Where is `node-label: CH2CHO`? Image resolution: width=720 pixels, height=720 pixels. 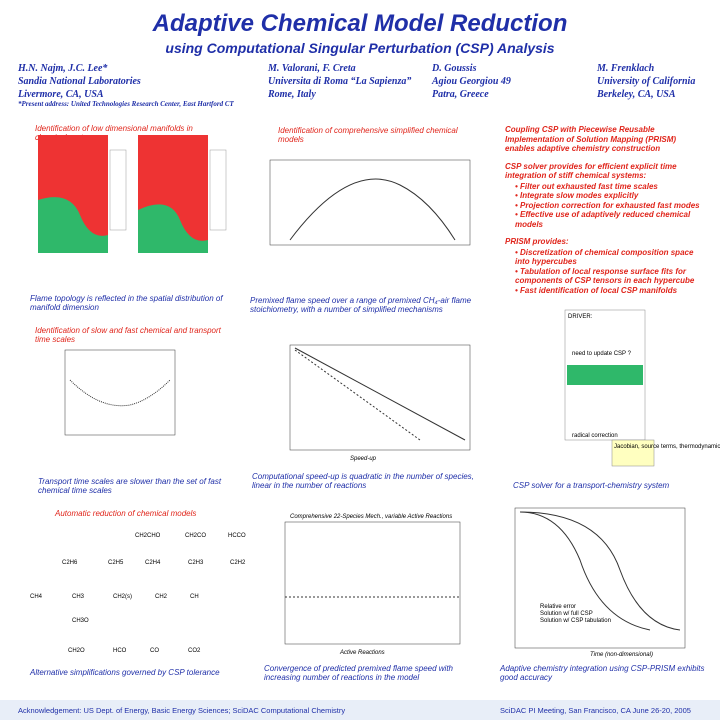 node-label: CH2CHO is located at coordinates (148, 536).